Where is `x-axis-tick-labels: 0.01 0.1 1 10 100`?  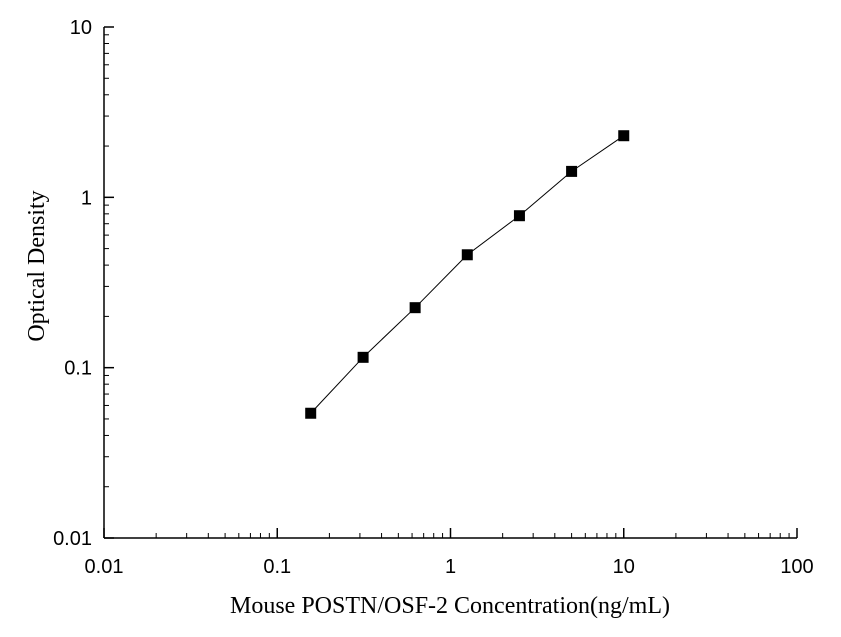 x-axis-tick-labels: 0.01 0.1 1 10 100 is located at coordinates (449, 567).